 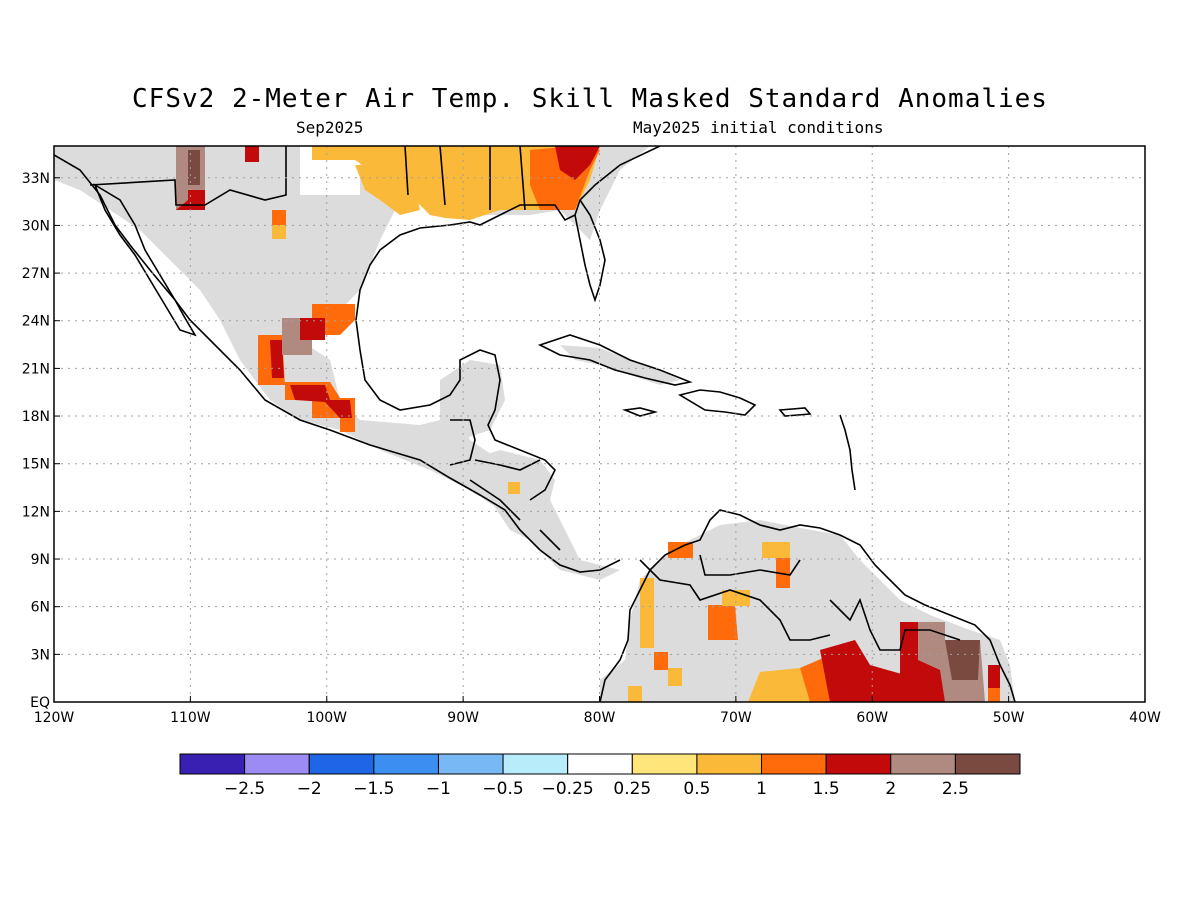 I want to click on colorbar-label: 0.25, so click(x=632, y=789).